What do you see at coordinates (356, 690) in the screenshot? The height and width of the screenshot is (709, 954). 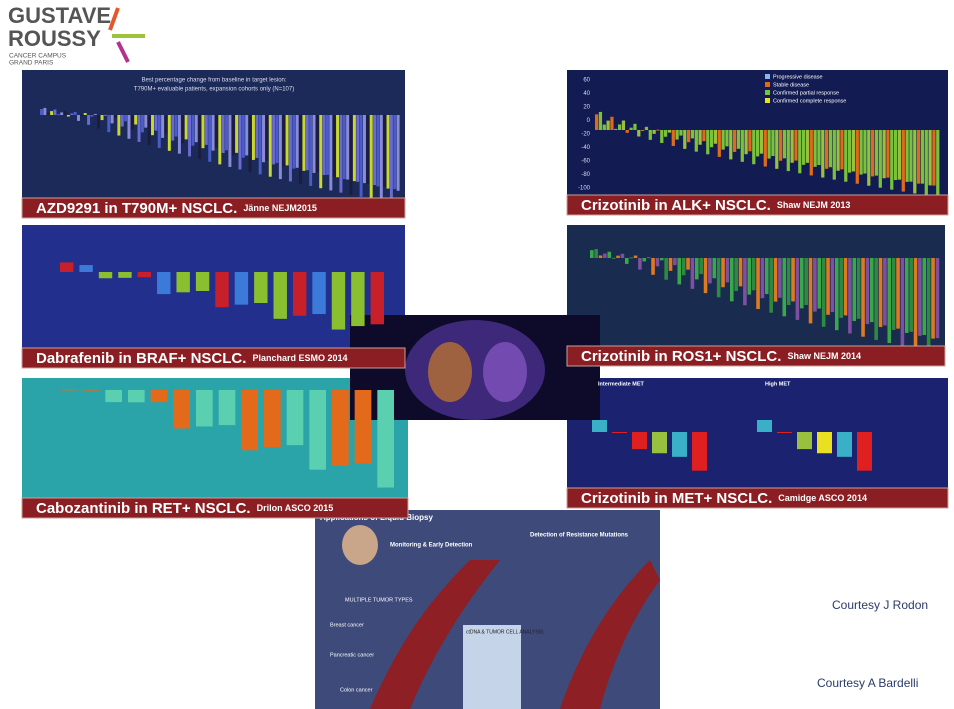 I see `image-label: Colon cancer` at bounding box center [356, 690].